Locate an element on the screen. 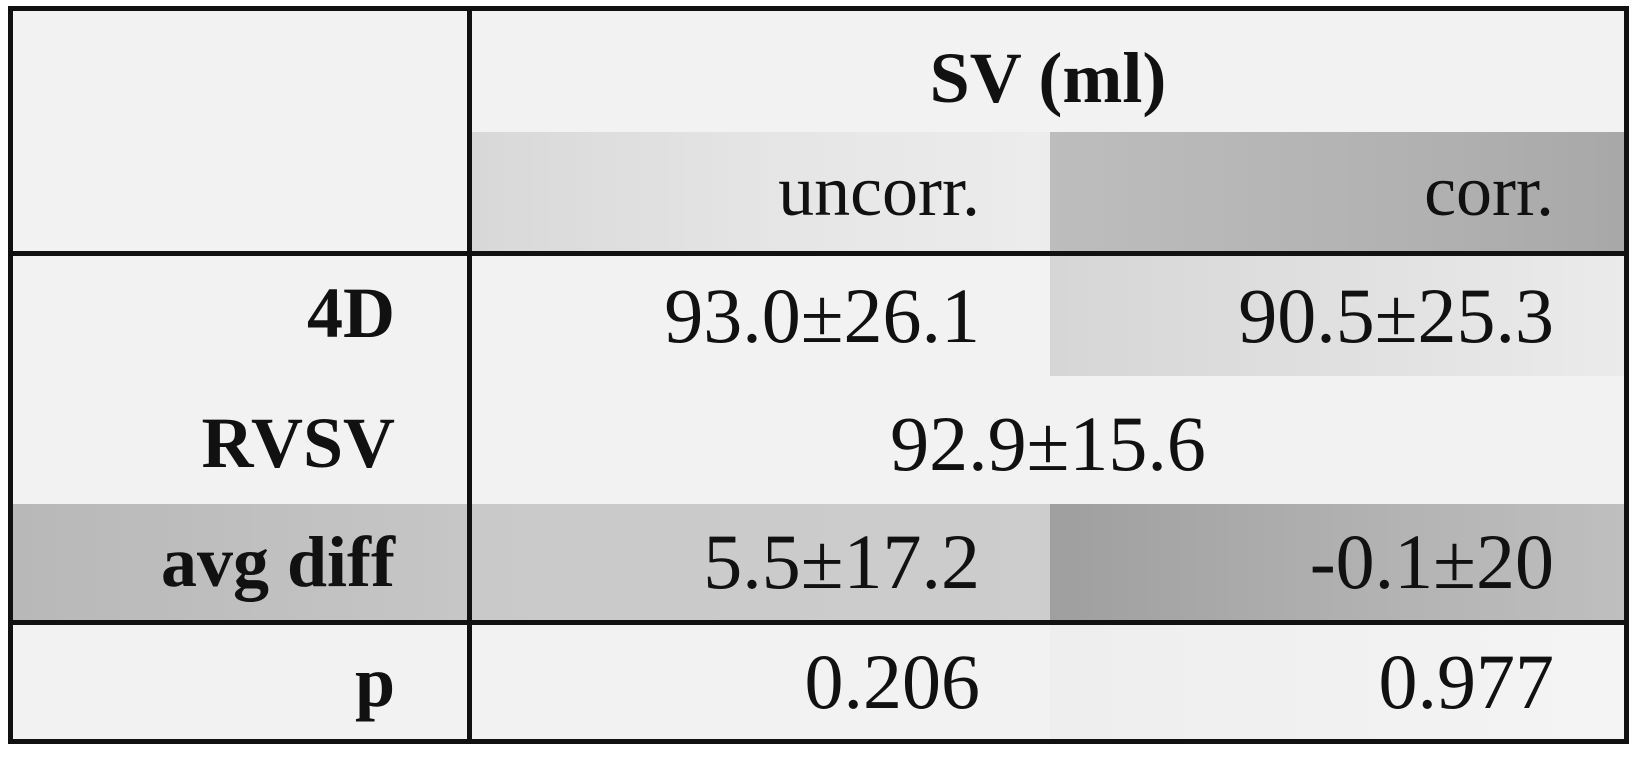 This screenshot has width=1645, height=758. cell-p-uncorr: 0.206 is located at coordinates (892, 681).